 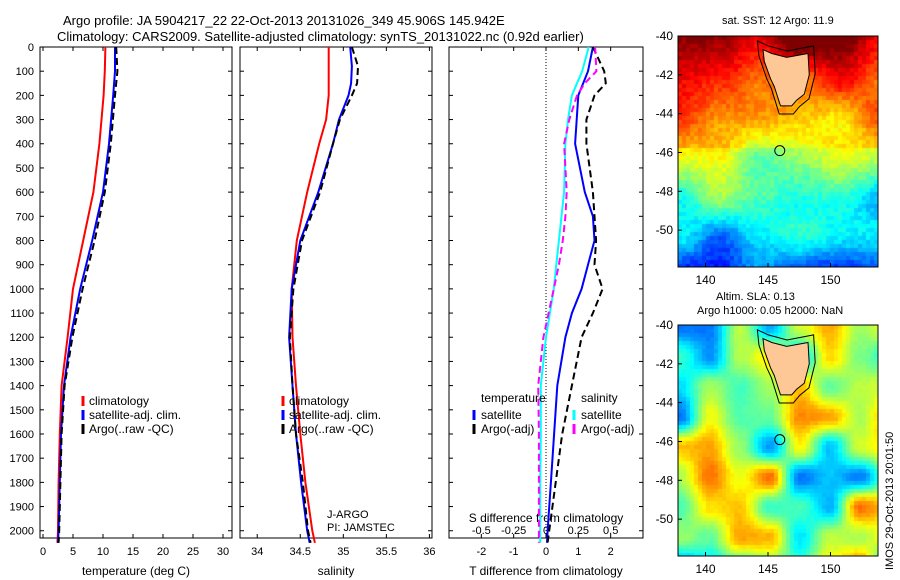 What do you see at coordinates (546, 571) in the screenshot?
I see `x-axis-label: T difference from climatology` at bounding box center [546, 571].